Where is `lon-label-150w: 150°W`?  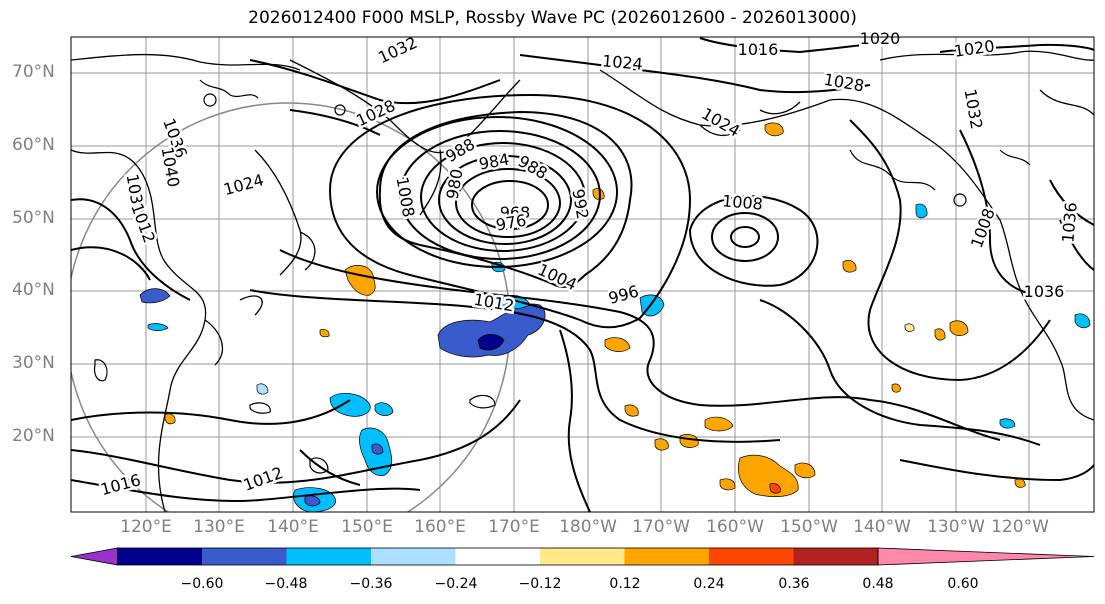
lon-label-150w: 150°W is located at coordinates (809, 527).